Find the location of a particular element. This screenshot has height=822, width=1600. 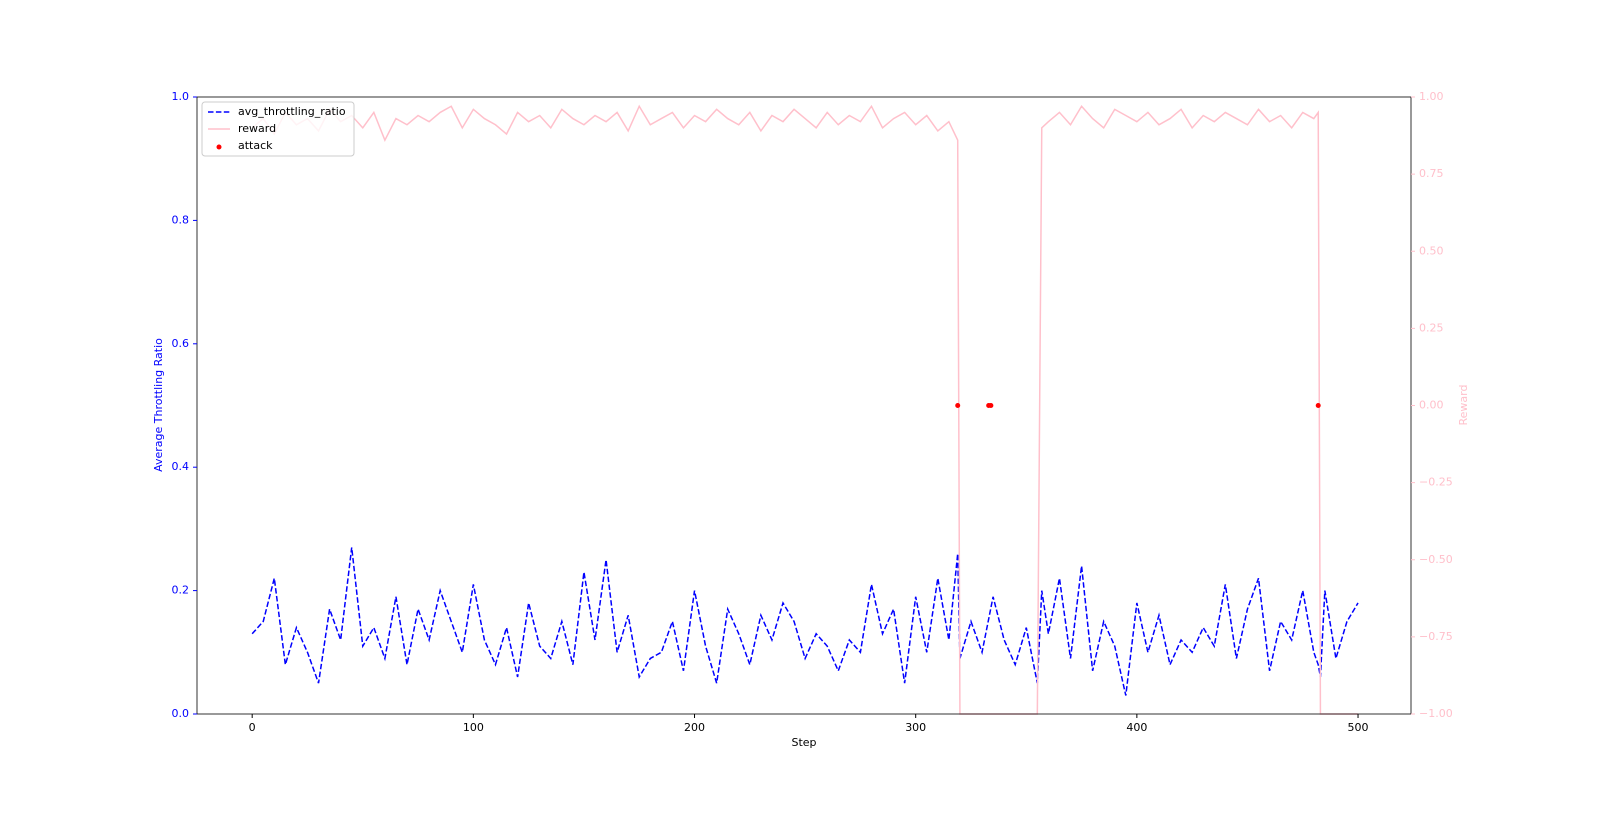

x-tick-label: 100 is located at coordinates (473, 727).